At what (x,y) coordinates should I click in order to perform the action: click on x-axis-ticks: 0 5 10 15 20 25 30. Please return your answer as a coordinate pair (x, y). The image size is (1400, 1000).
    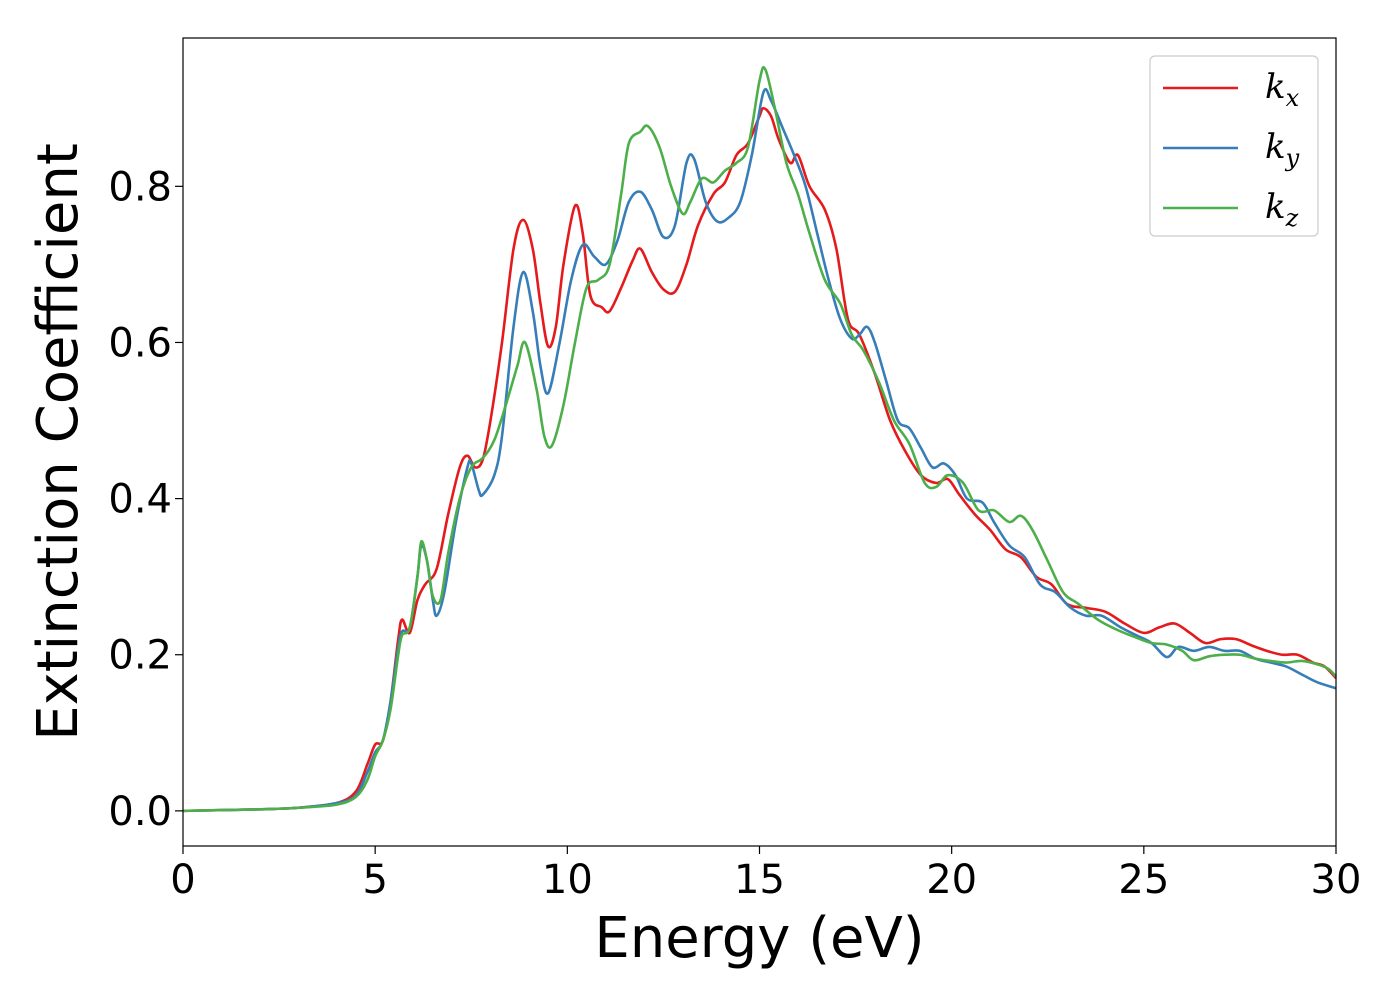
    Looking at the image, I should click on (765, 874).